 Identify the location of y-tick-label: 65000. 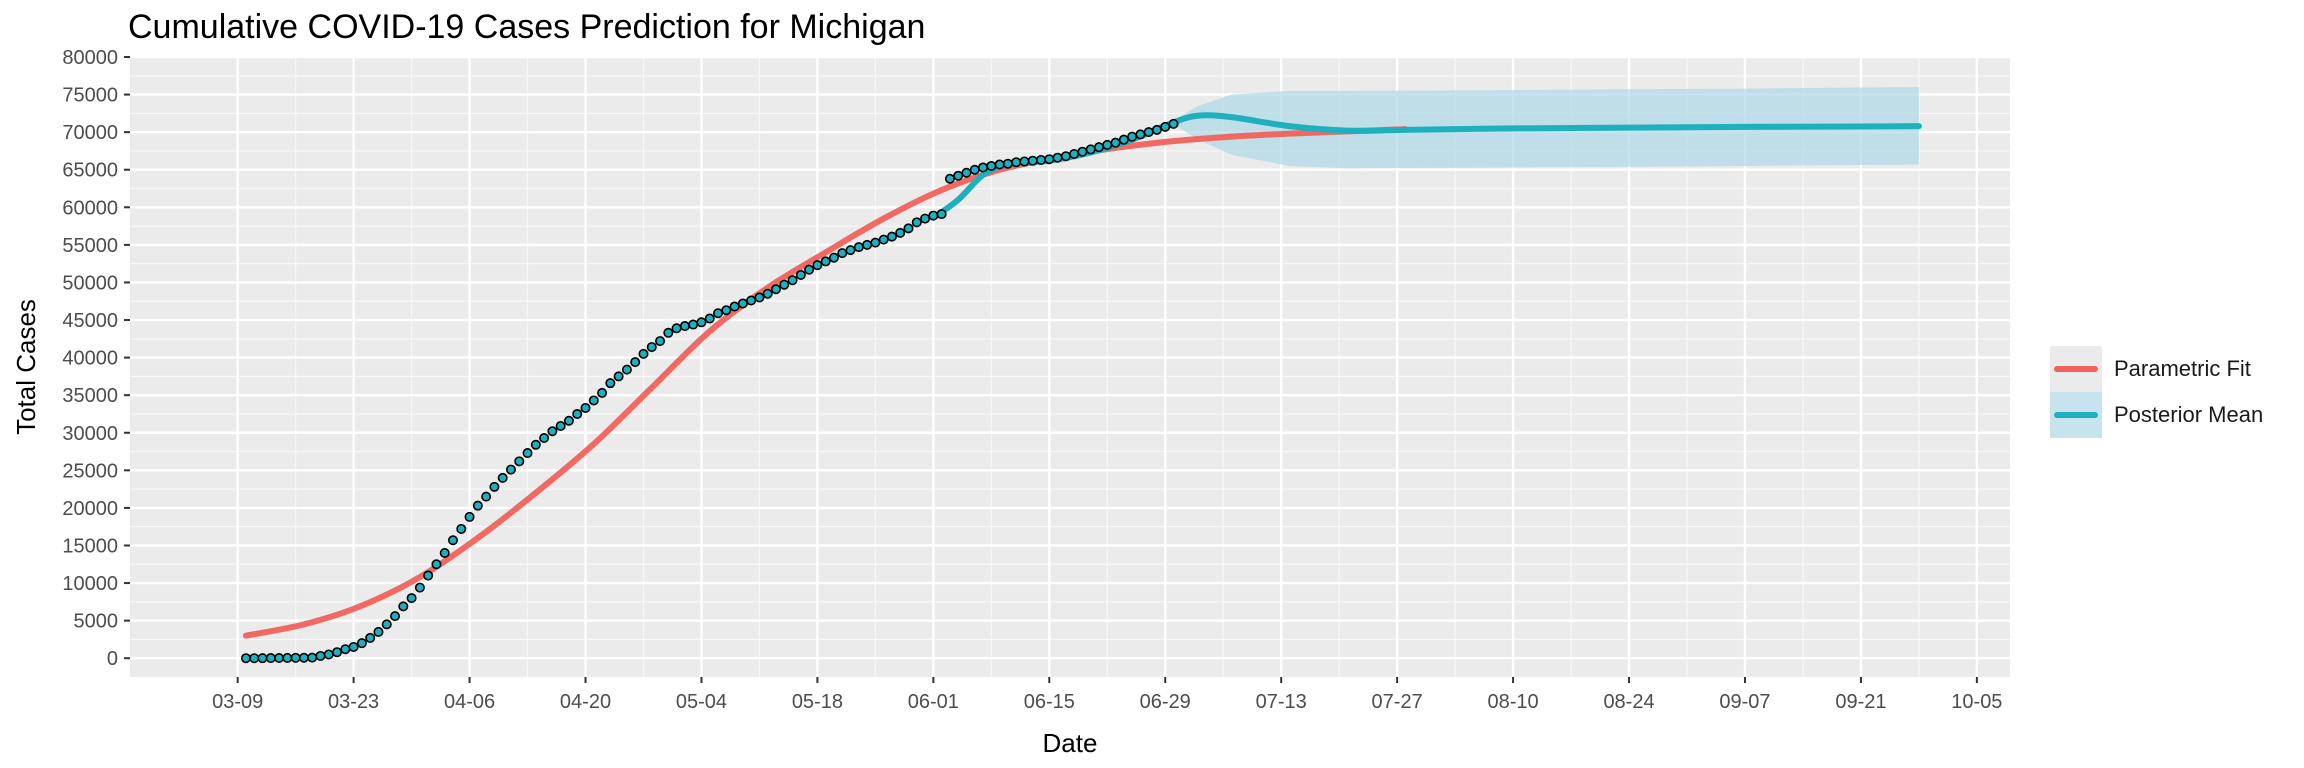
(90, 171).